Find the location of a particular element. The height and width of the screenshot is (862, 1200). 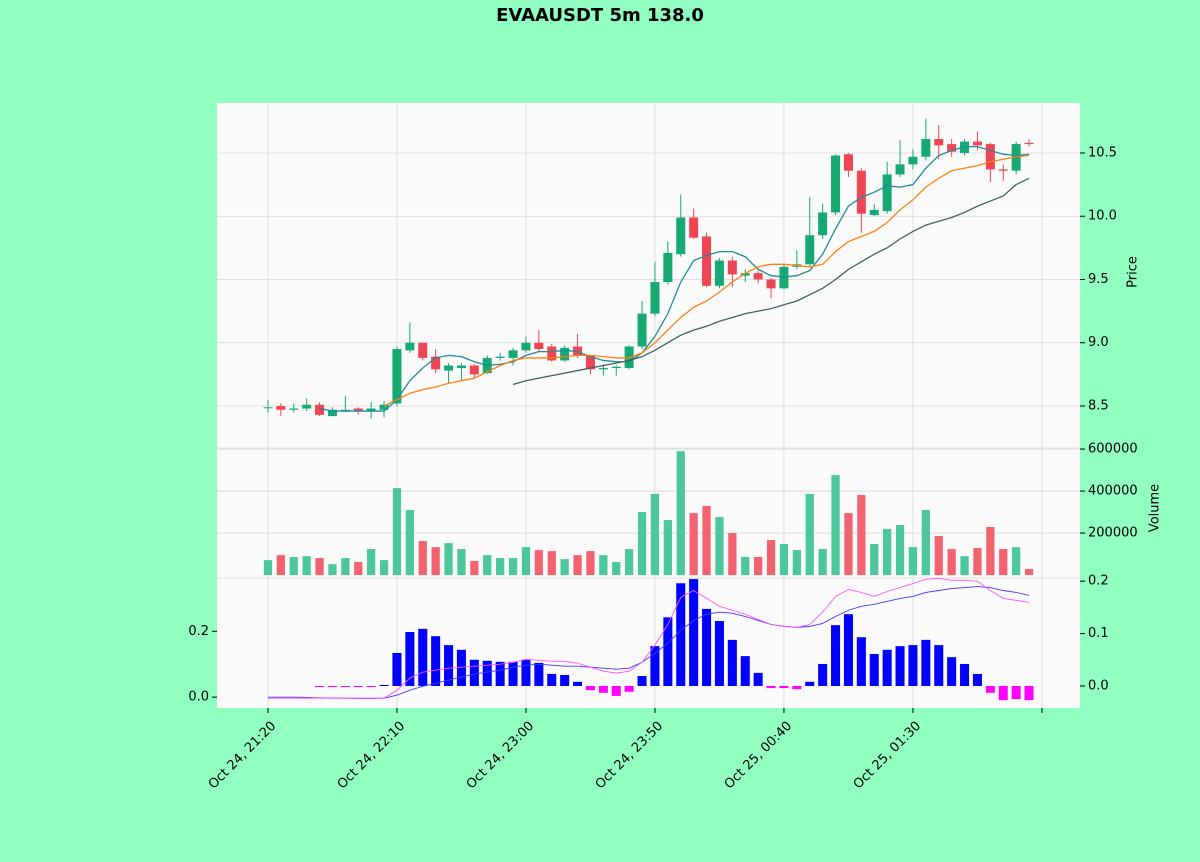

y-tick-label: 0.2 is located at coordinates (198, 631).